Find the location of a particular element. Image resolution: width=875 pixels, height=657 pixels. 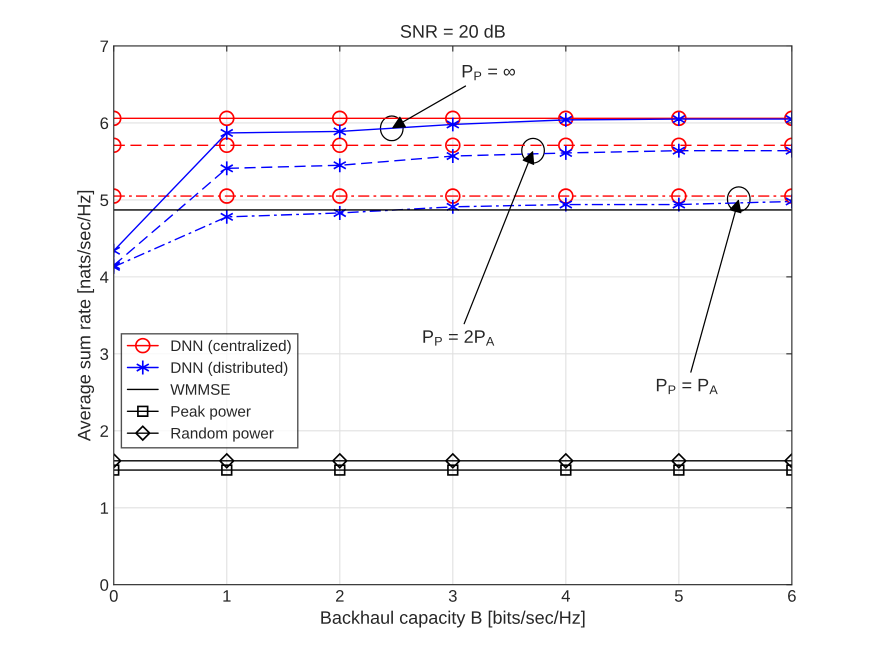

chart-title: SNR = 20 dB is located at coordinates (452, 31).